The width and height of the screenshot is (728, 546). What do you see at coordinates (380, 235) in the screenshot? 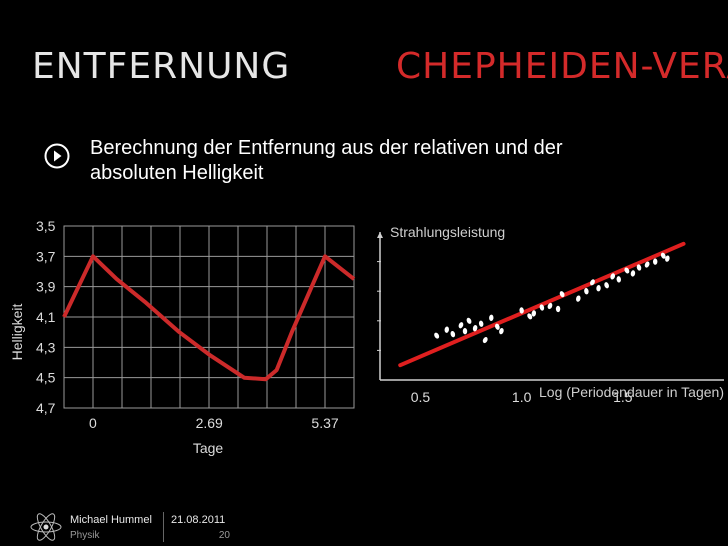
I see `period-luminosity-y-arrow` at bounding box center [380, 235].